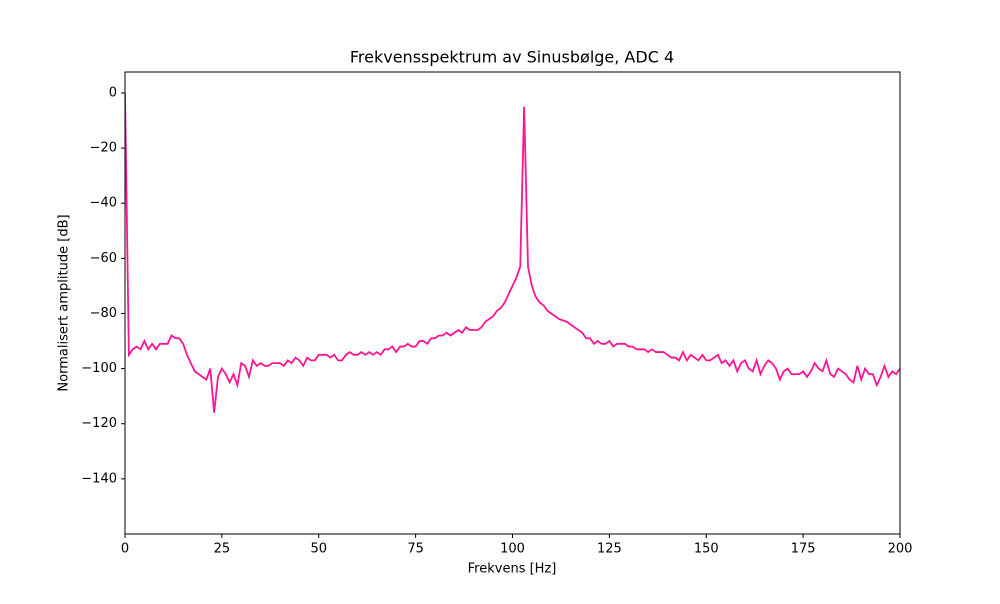 The height and width of the screenshot is (604, 1000). I want to click on x-tick-label: 125, so click(609, 549).